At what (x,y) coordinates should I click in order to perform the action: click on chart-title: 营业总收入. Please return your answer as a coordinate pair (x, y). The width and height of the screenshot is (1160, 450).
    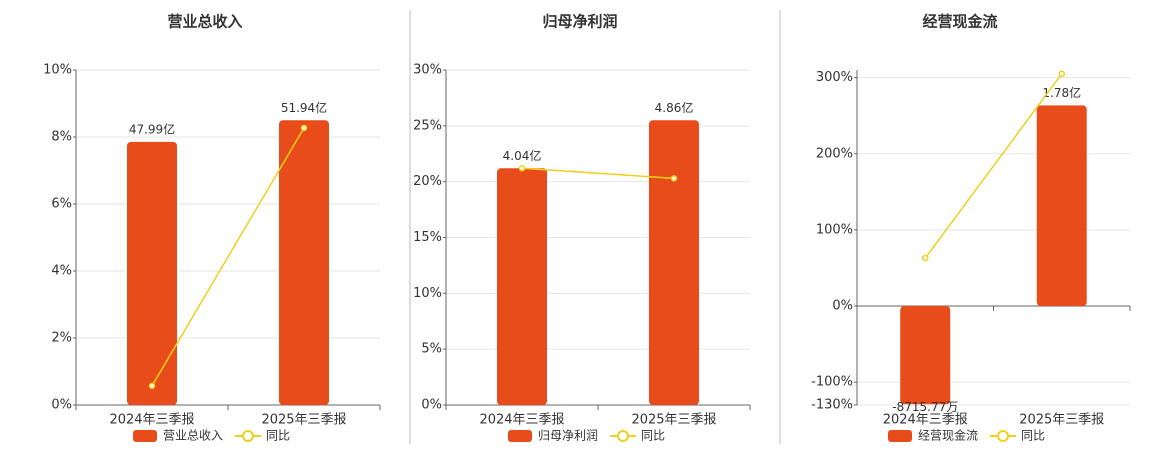
    Looking at the image, I should click on (204, 22).